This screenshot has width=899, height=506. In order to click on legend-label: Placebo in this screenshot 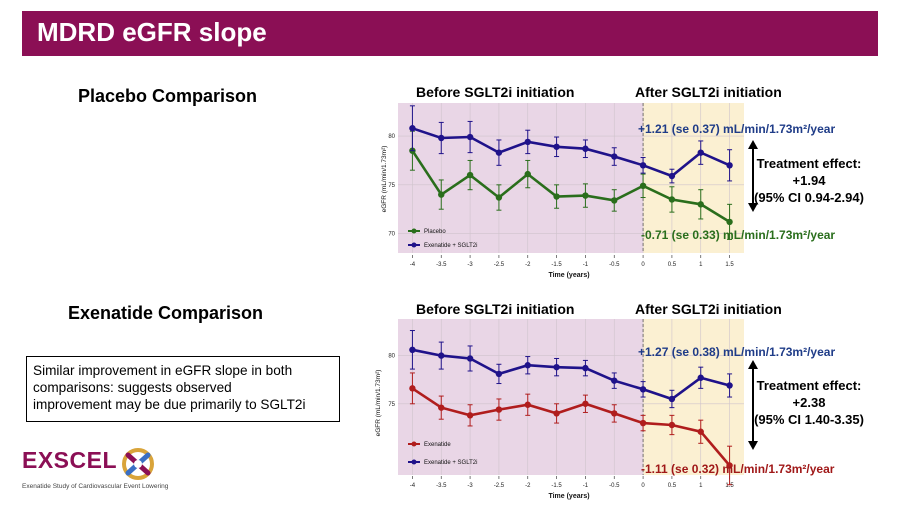, I will do `click(435, 232)`.